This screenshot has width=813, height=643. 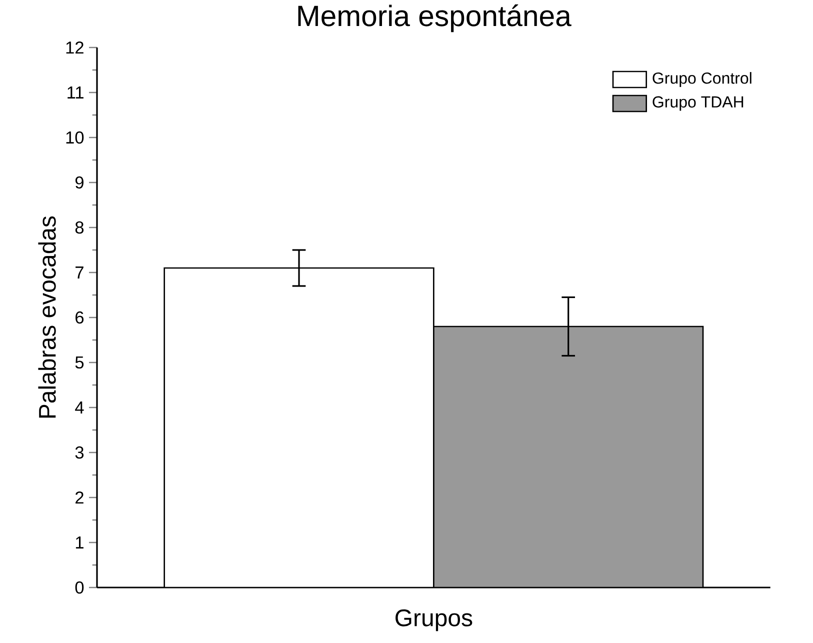 What do you see at coordinates (80, 542) in the screenshot?
I see `y-tick-label: 1` at bounding box center [80, 542].